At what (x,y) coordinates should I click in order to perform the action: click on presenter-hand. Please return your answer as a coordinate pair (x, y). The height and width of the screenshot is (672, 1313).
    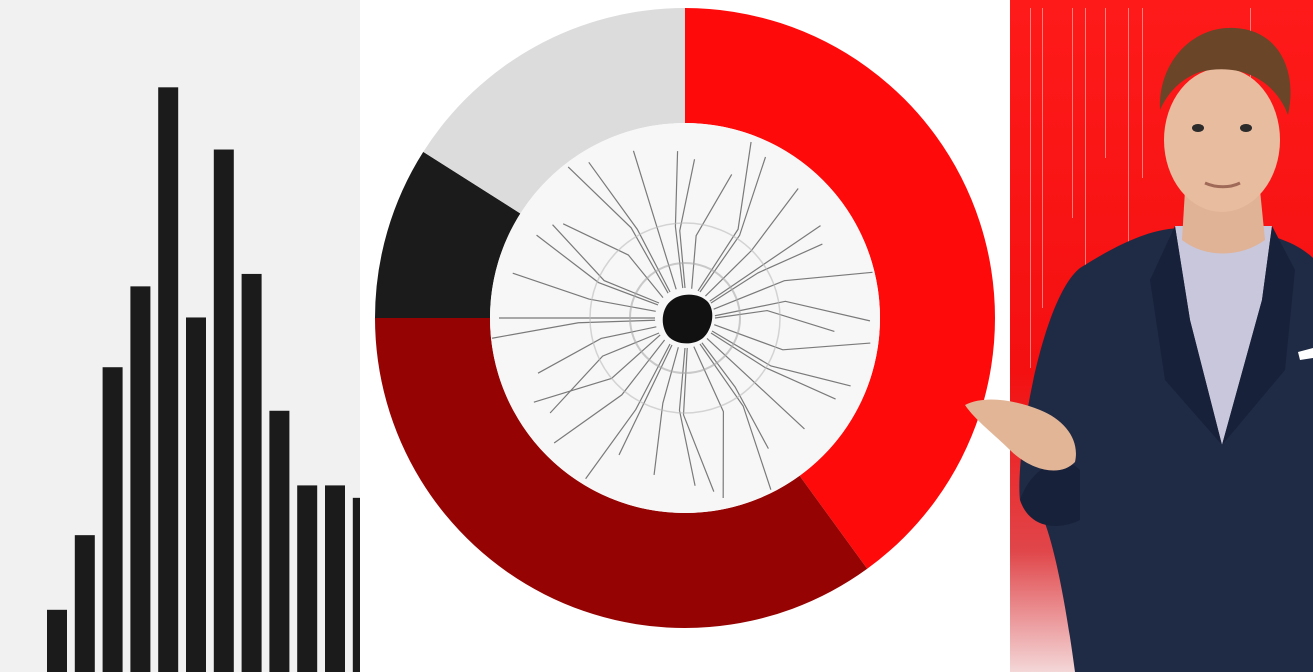
    Looking at the image, I should click on (1020, 435).